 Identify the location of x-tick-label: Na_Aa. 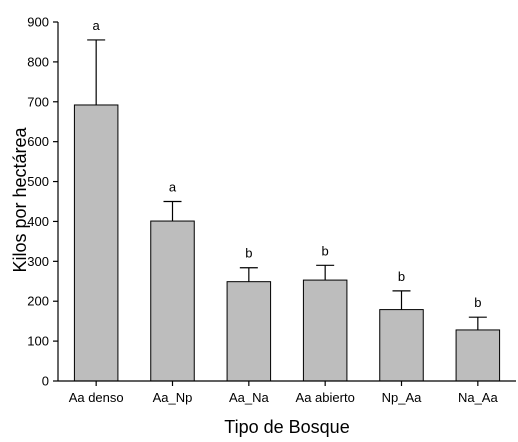
(478, 397).